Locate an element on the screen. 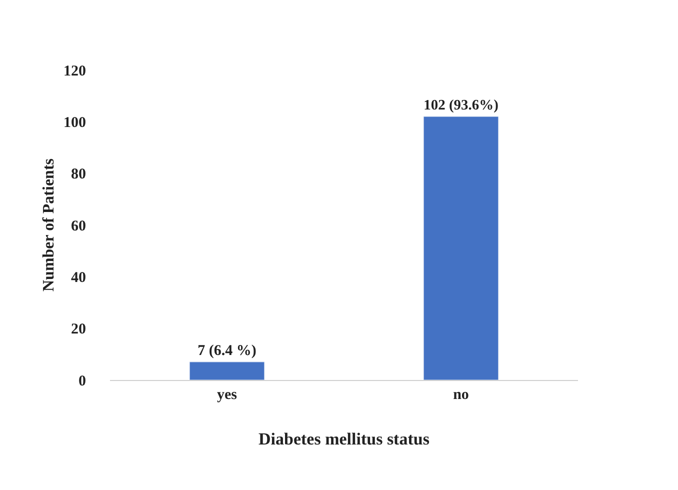  x-tick-label: yes is located at coordinates (227, 395).